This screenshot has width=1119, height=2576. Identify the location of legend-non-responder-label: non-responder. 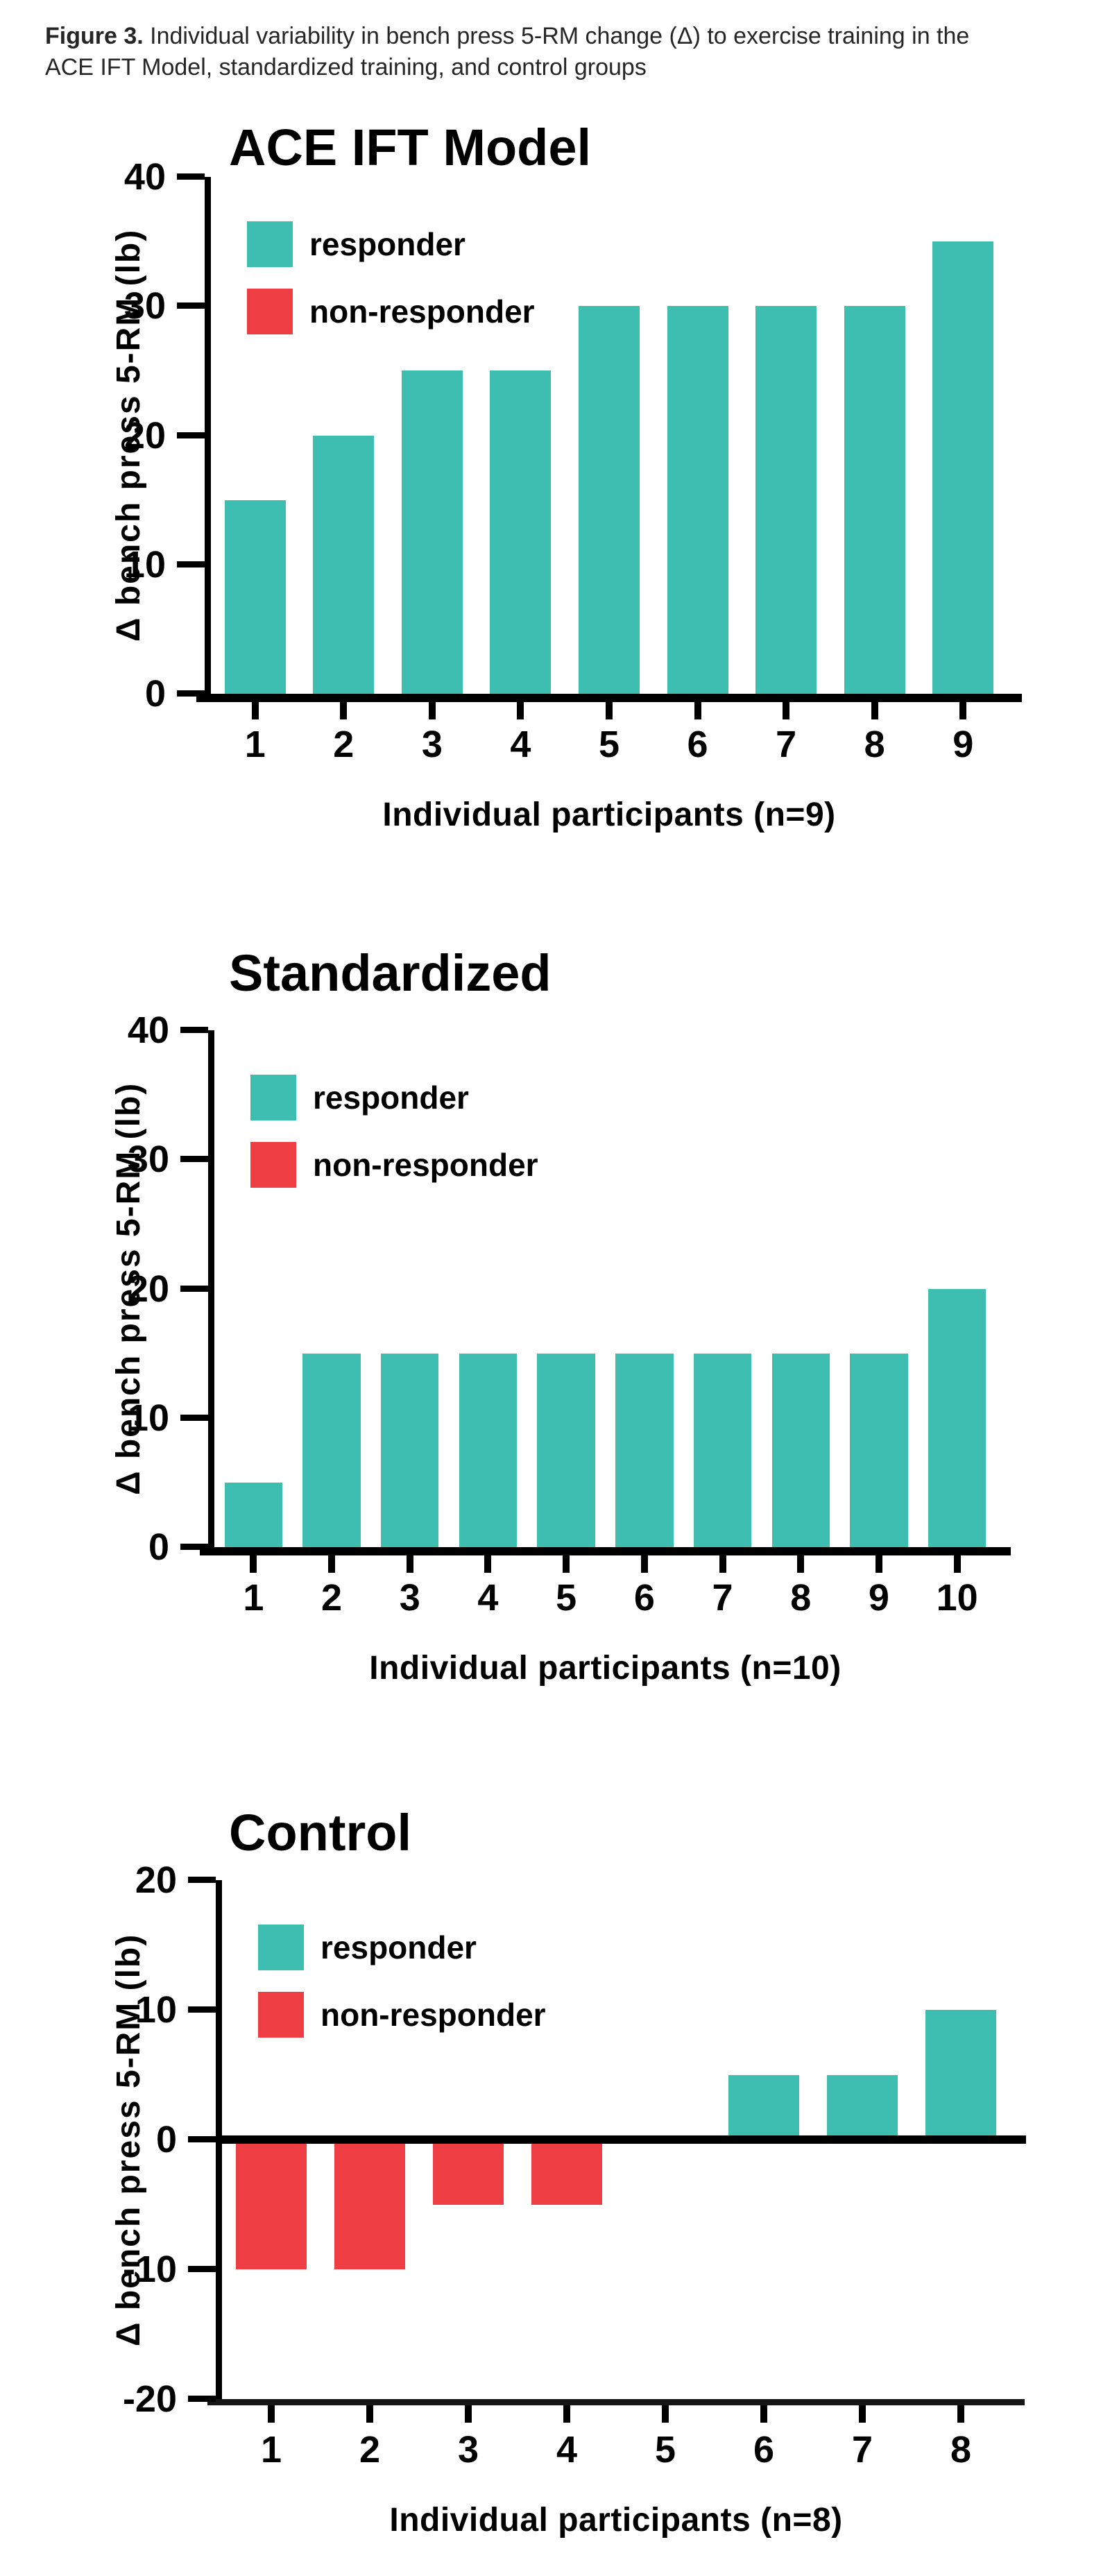
(425, 1165).